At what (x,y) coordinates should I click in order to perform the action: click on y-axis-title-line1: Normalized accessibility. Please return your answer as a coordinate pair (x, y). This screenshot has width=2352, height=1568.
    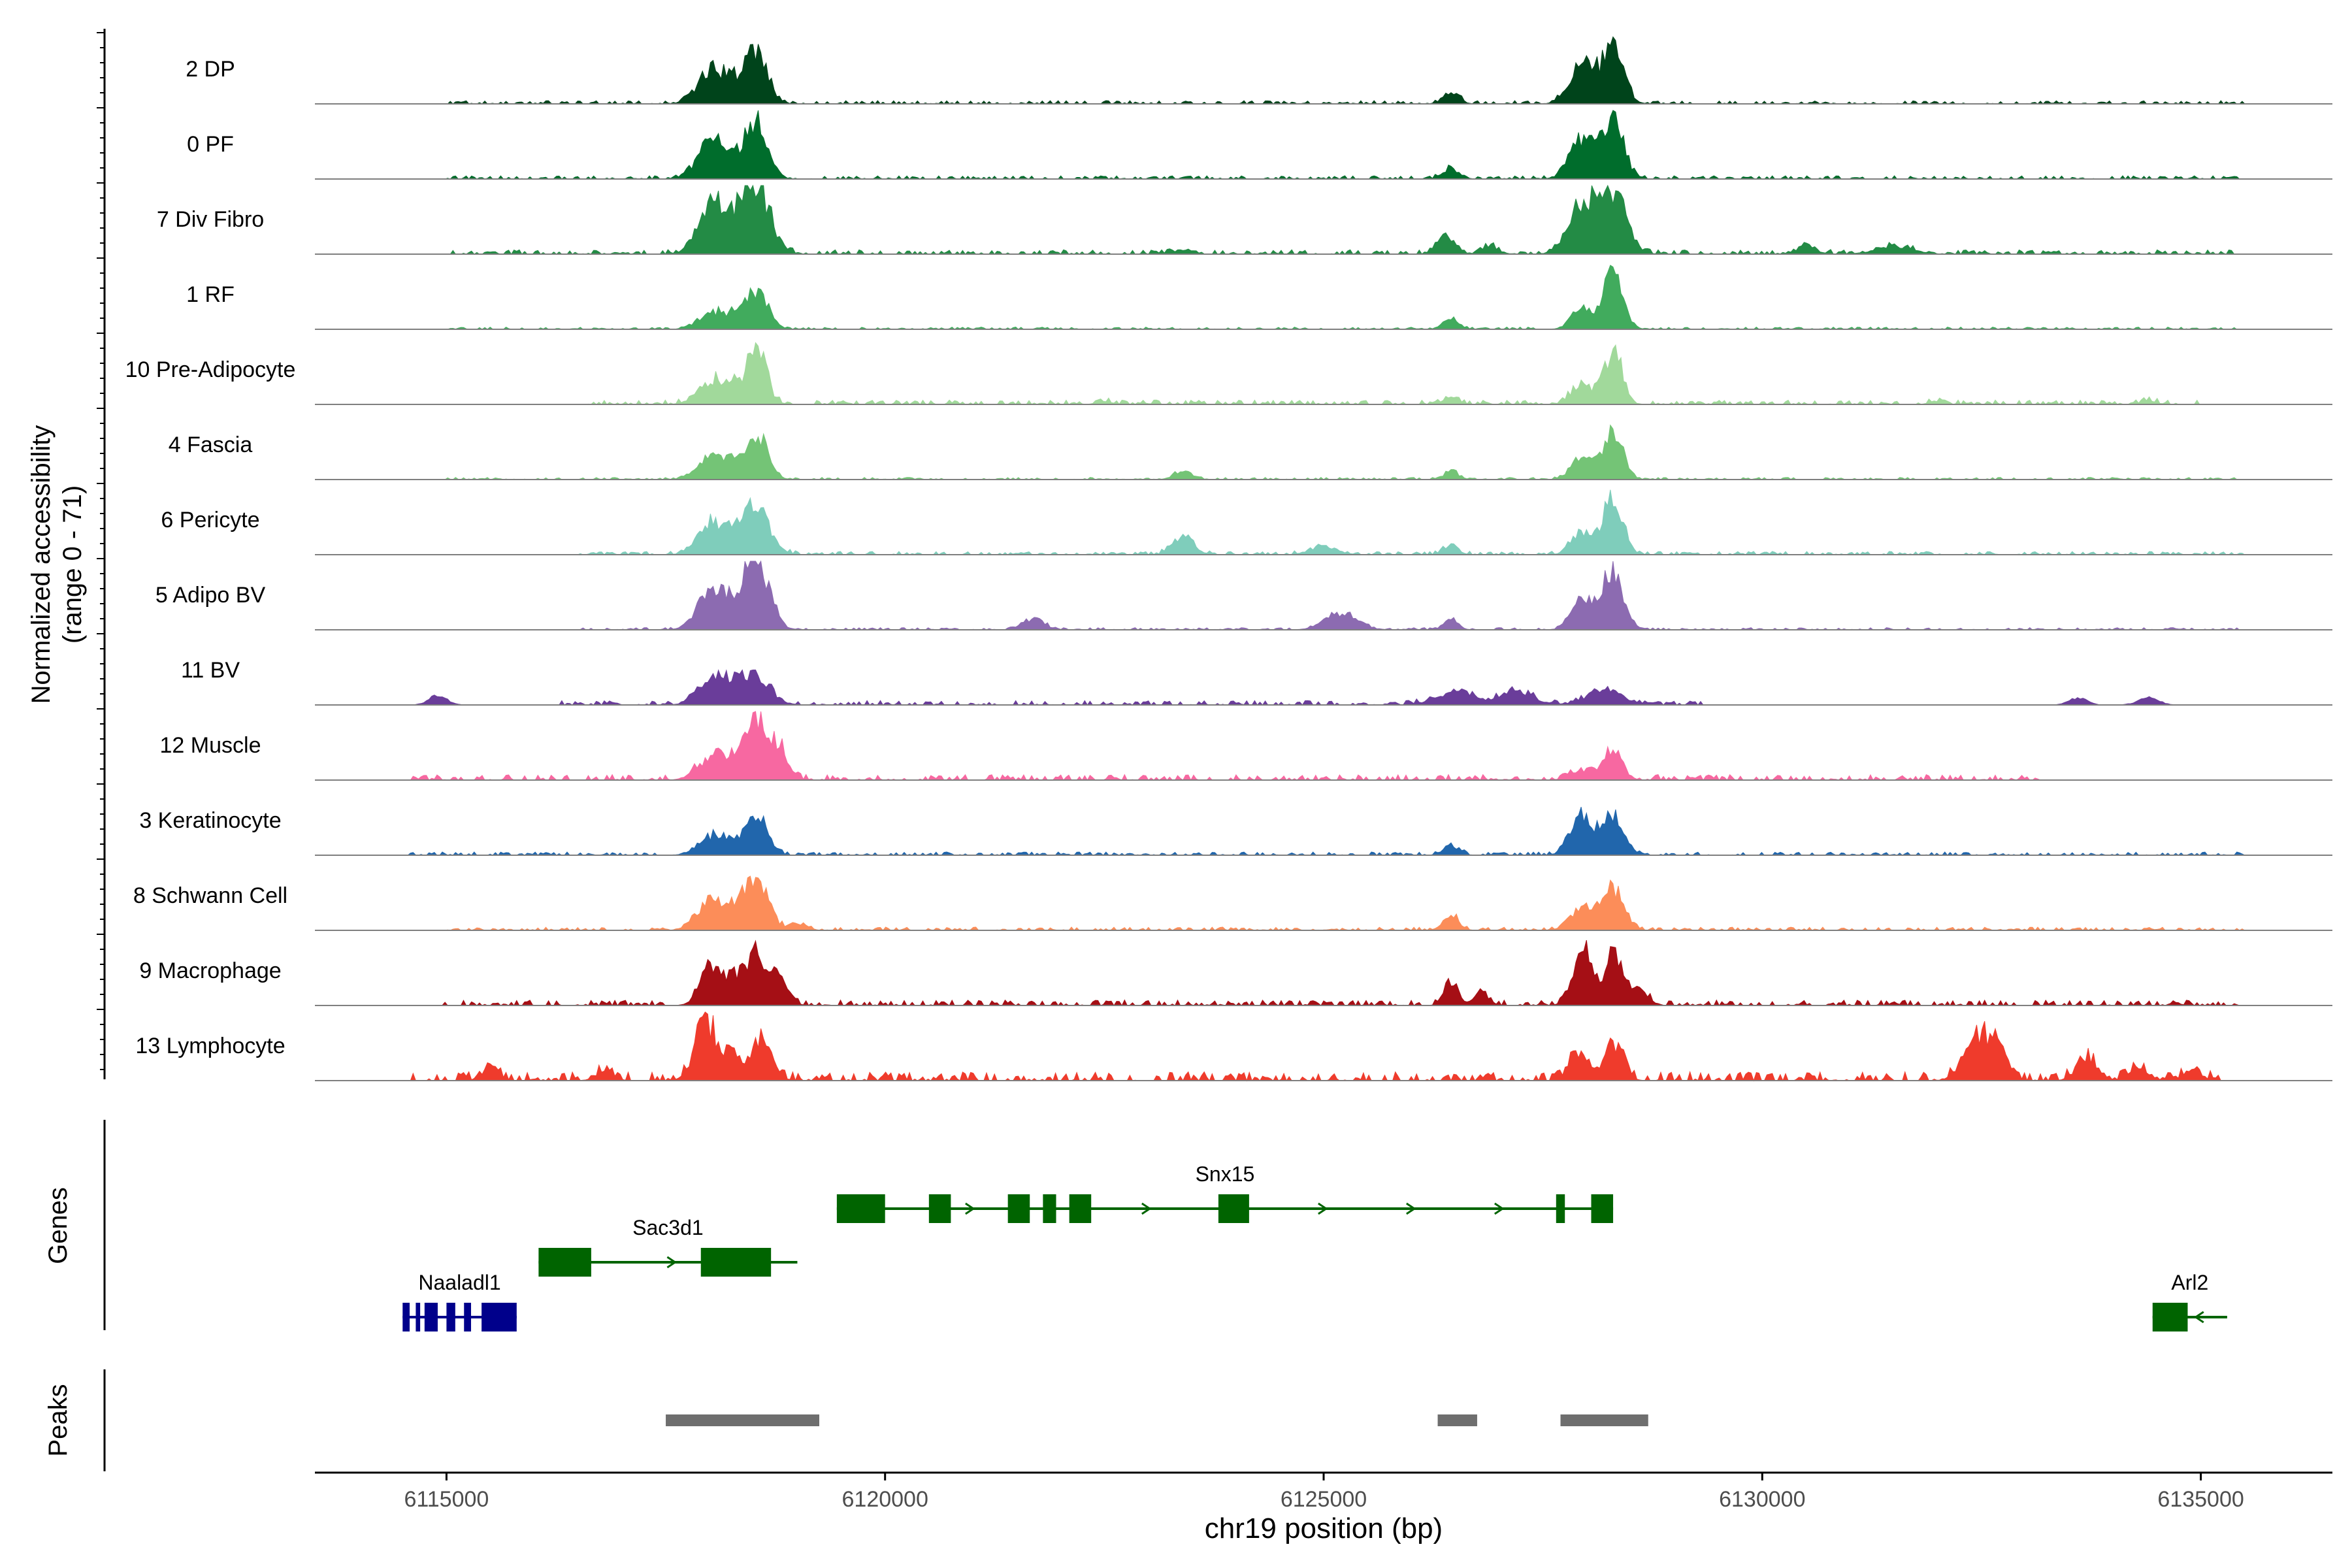
    Looking at the image, I should click on (41, 564).